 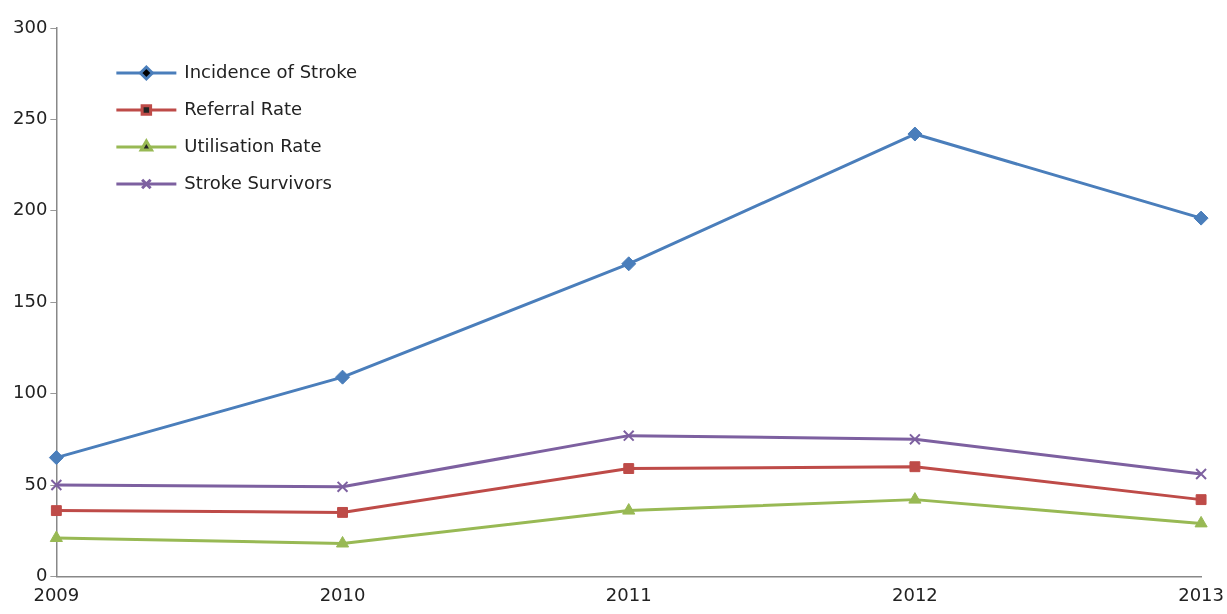 I want to click on y-tick-label: 100, so click(x=30, y=392).